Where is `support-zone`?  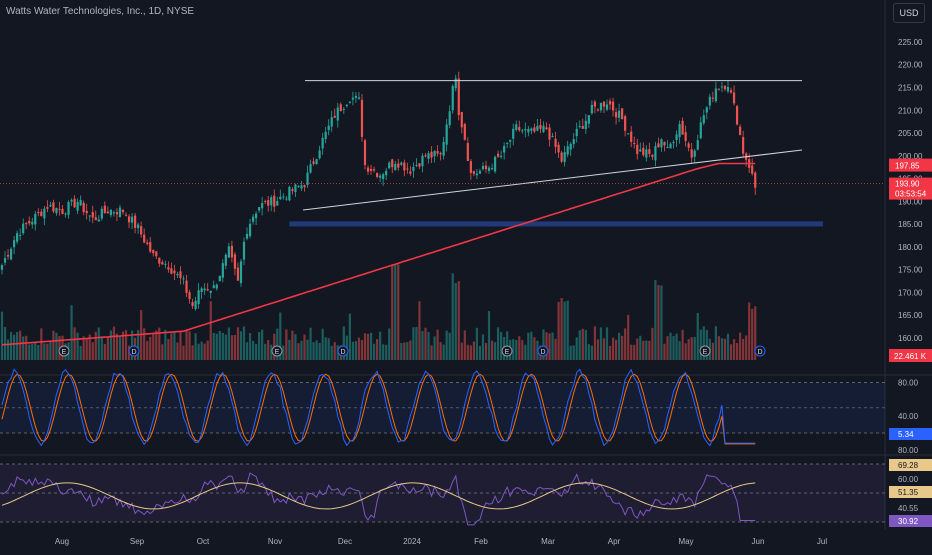 support-zone is located at coordinates (556, 224).